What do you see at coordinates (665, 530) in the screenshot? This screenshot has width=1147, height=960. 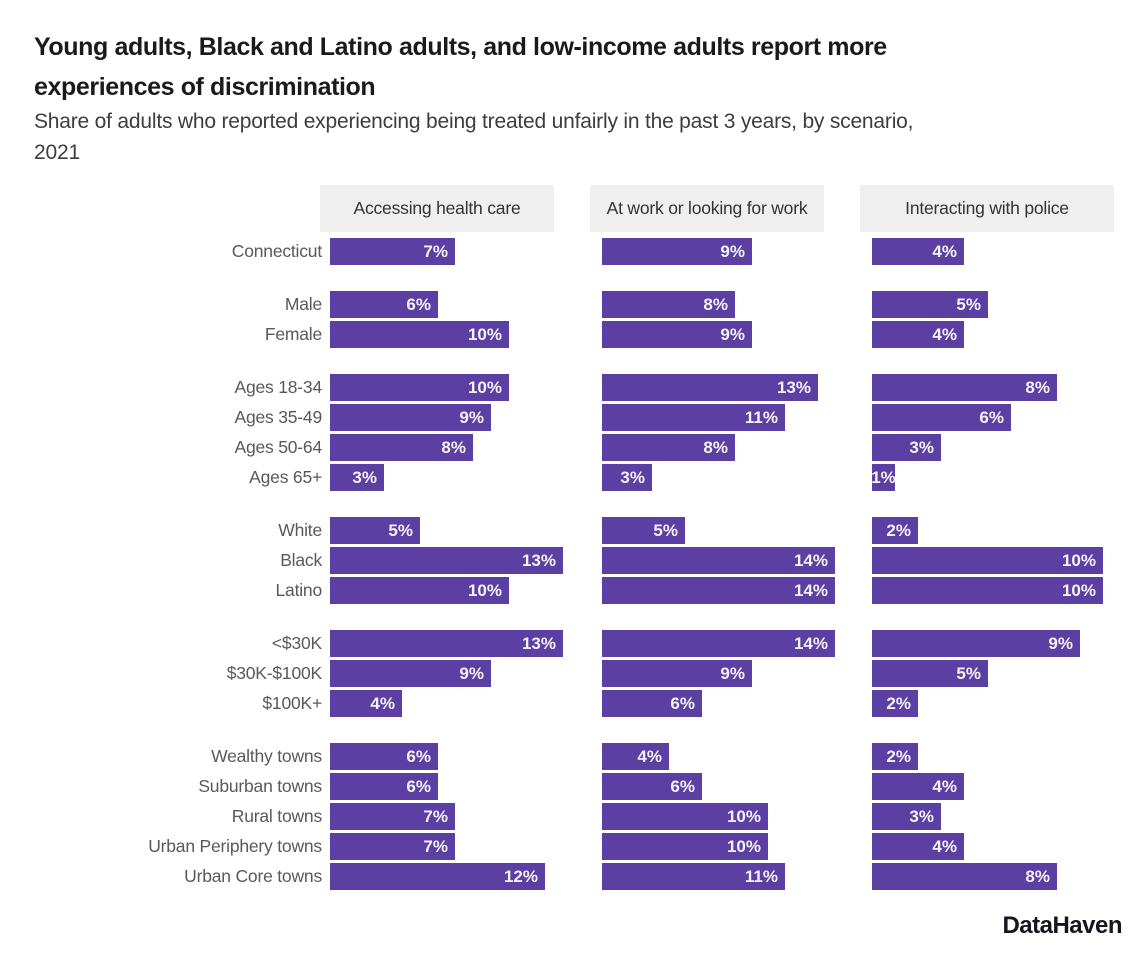 I see `bar-value-label: 5%` at bounding box center [665, 530].